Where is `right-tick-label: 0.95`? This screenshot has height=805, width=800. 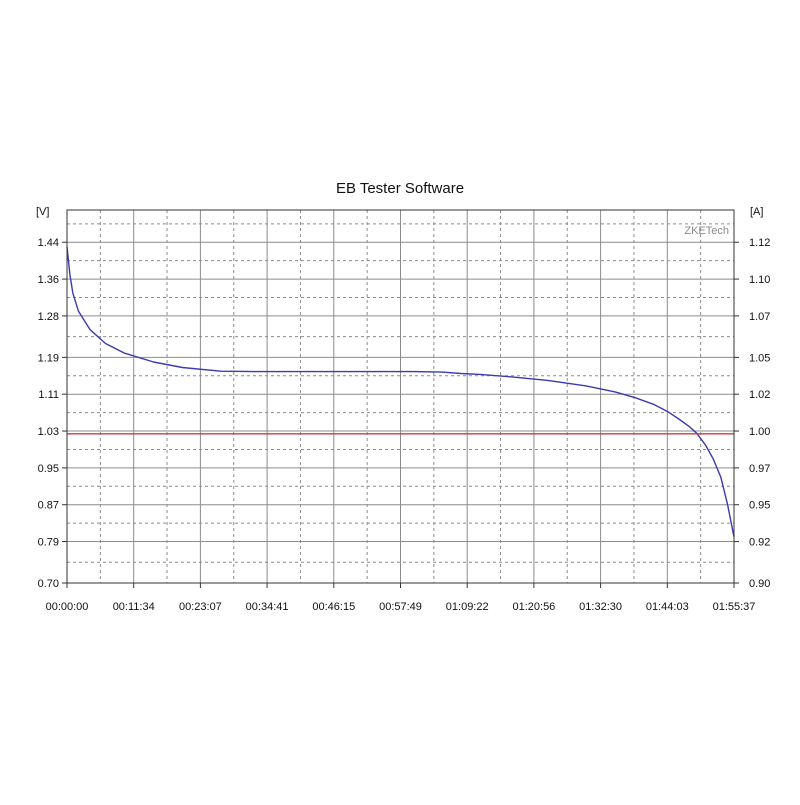
right-tick-label: 0.95 is located at coordinates (759, 506).